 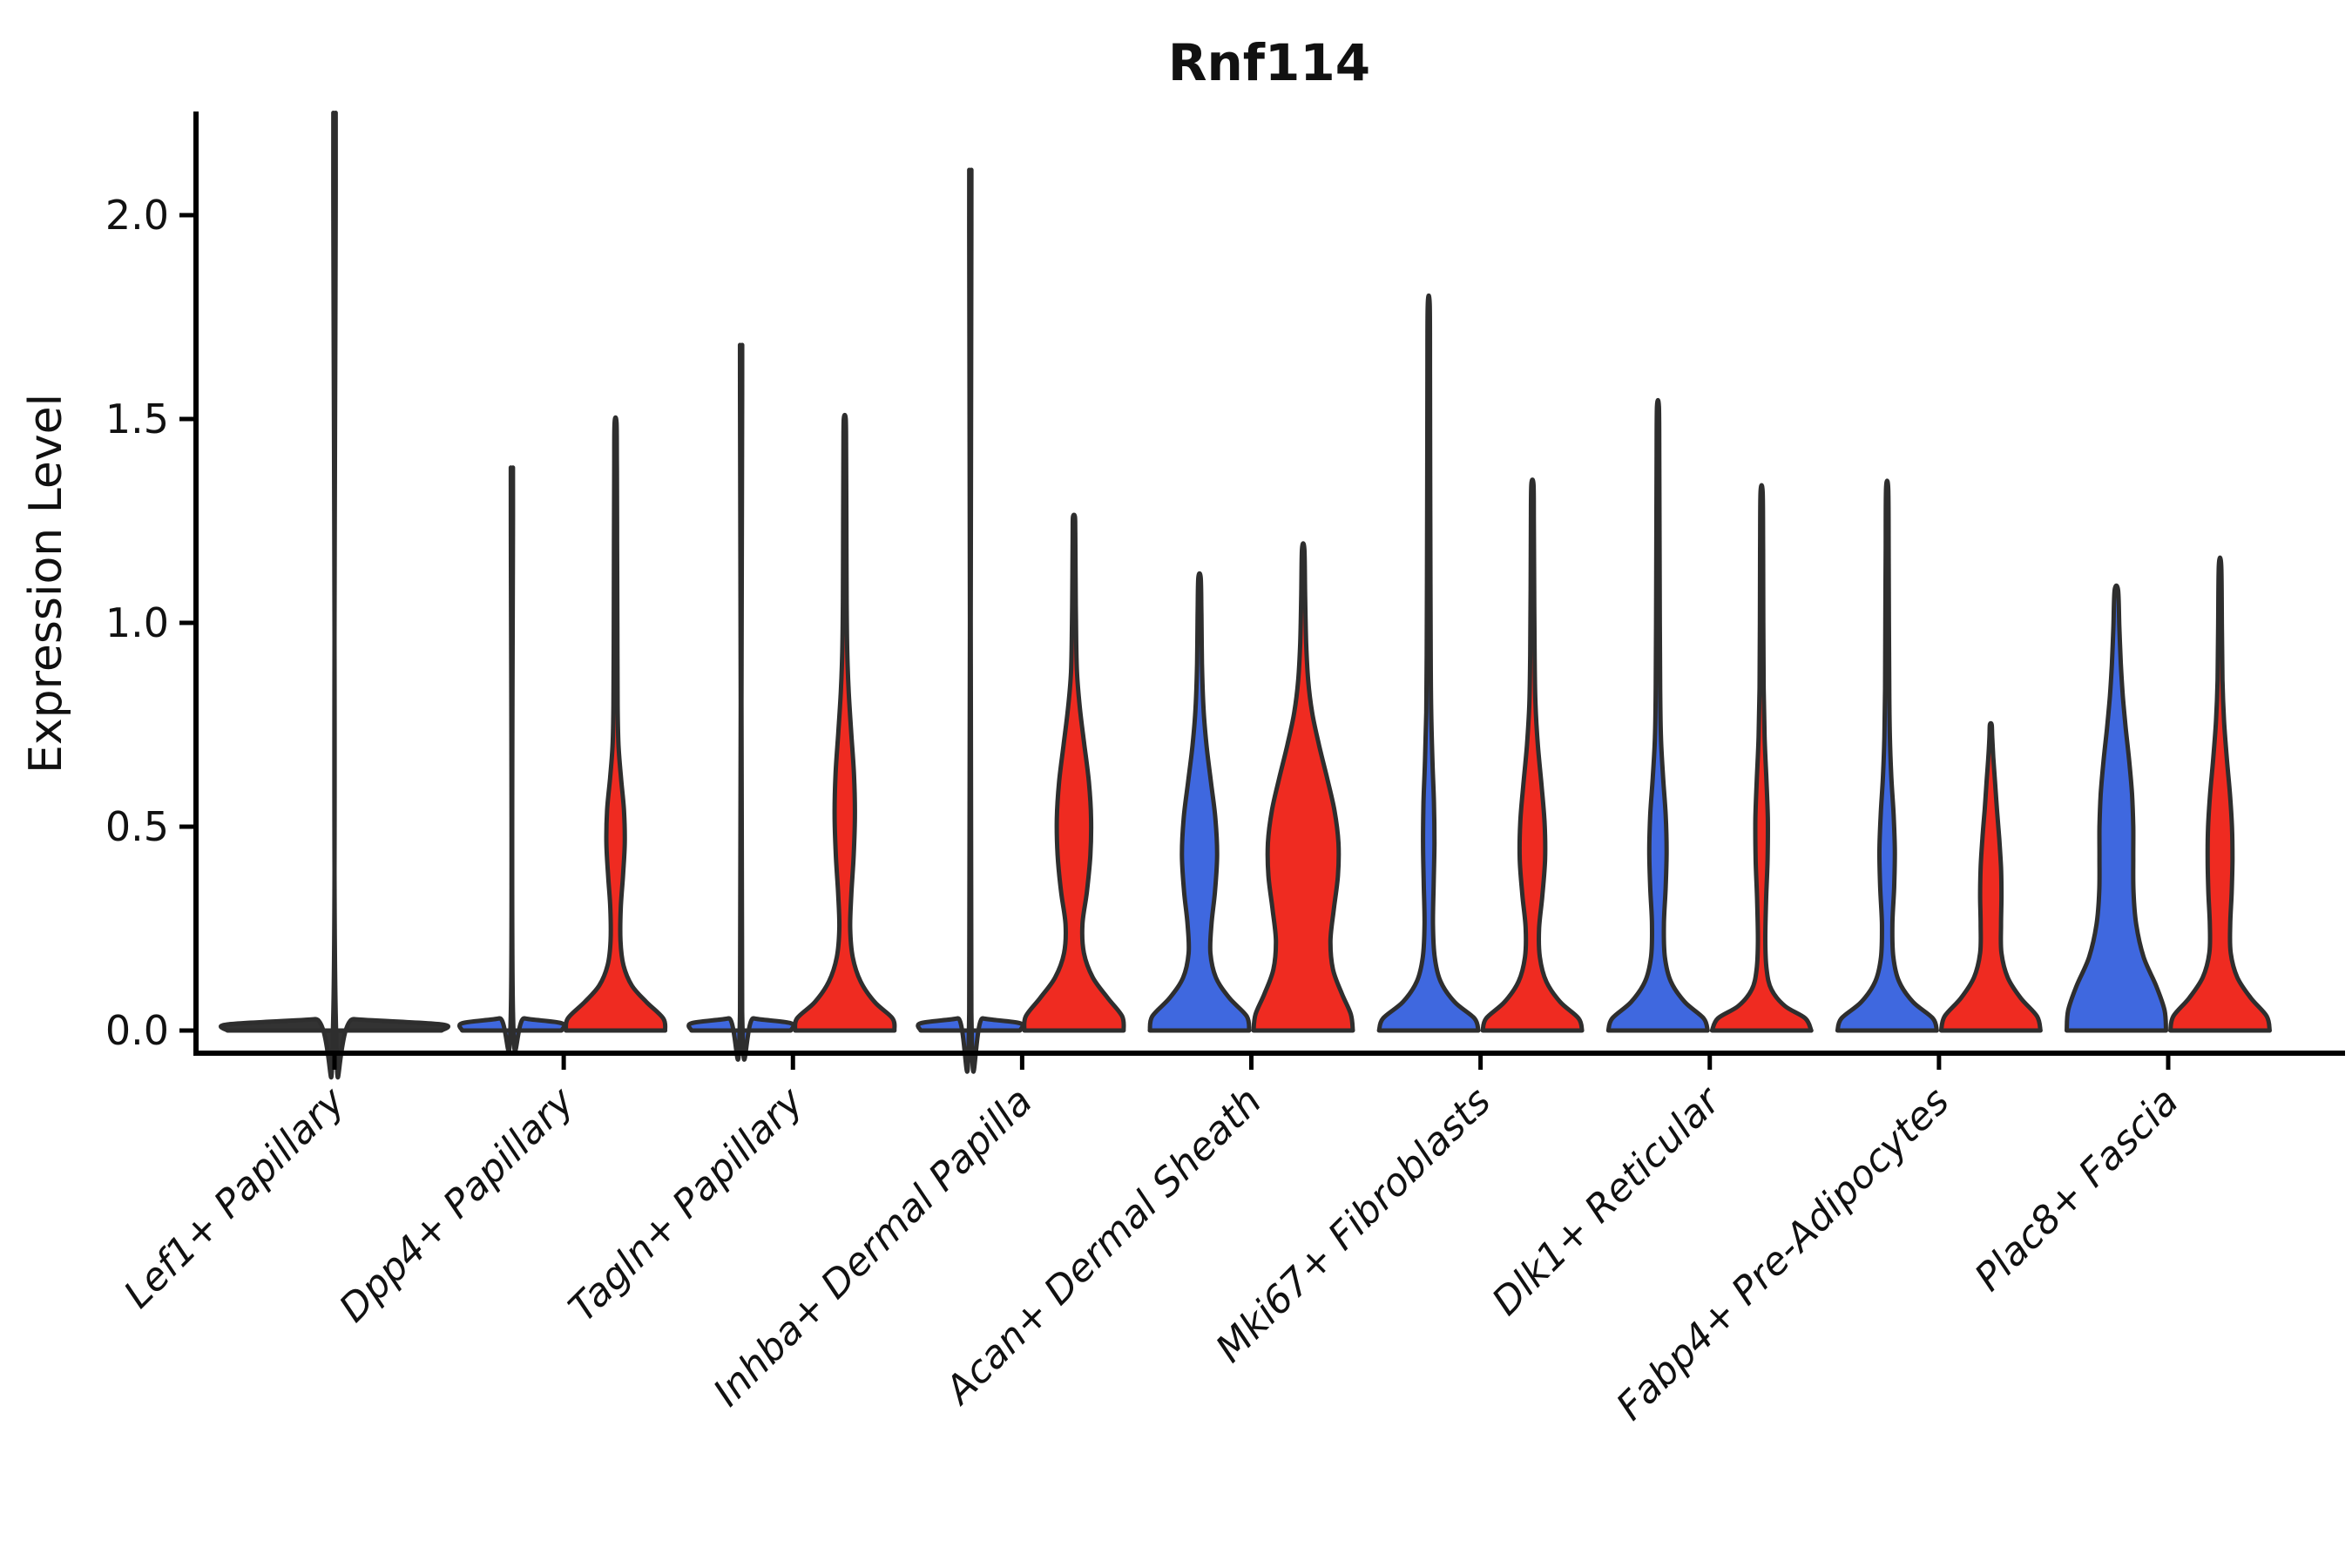 What do you see at coordinates (137, 826) in the screenshot?
I see `y-tick-label: 0.5` at bounding box center [137, 826].